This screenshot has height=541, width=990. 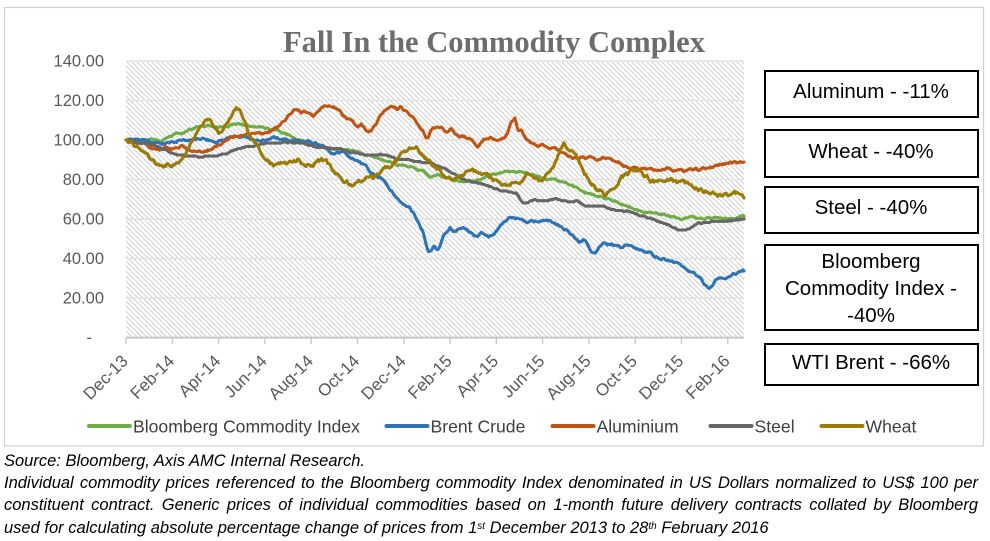 What do you see at coordinates (83, 259) in the screenshot?
I see `svg-text: 40.00` at bounding box center [83, 259].